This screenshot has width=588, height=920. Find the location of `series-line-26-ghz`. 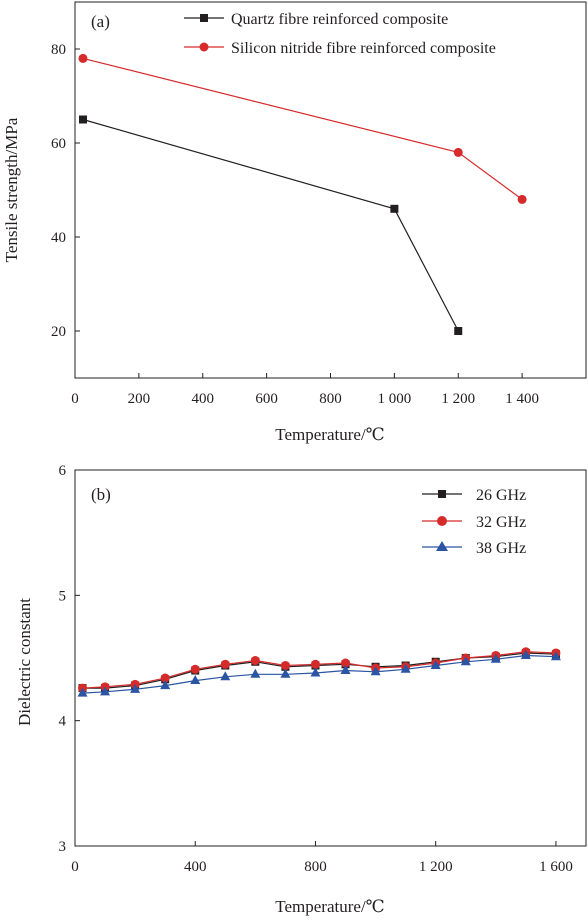

series-line-26-ghz is located at coordinates (319, 670).